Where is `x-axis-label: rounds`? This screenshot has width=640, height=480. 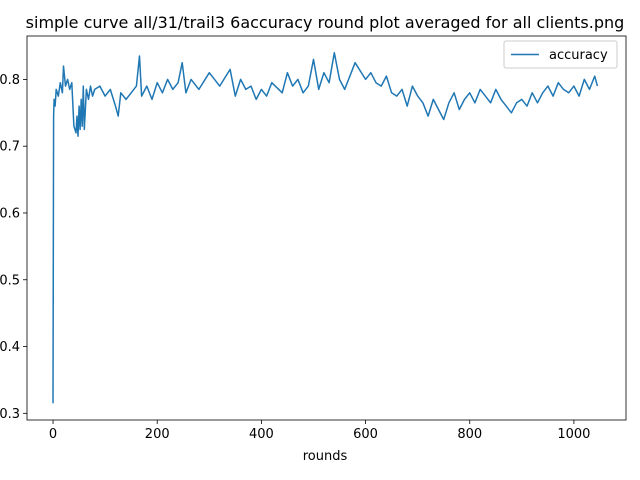
x-axis-label: rounds is located at coordinates (325, 456).